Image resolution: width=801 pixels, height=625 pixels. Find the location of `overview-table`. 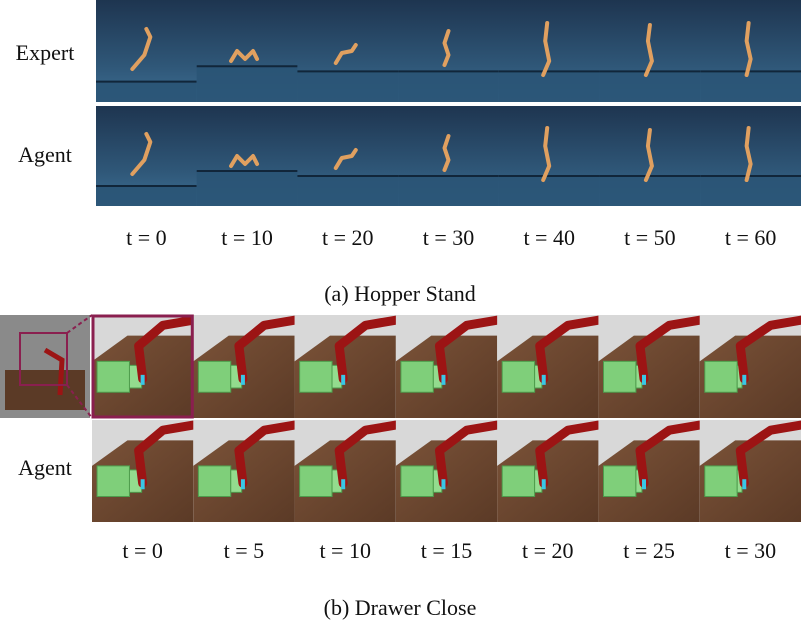

overview-table is located at coordinates (45, 390).